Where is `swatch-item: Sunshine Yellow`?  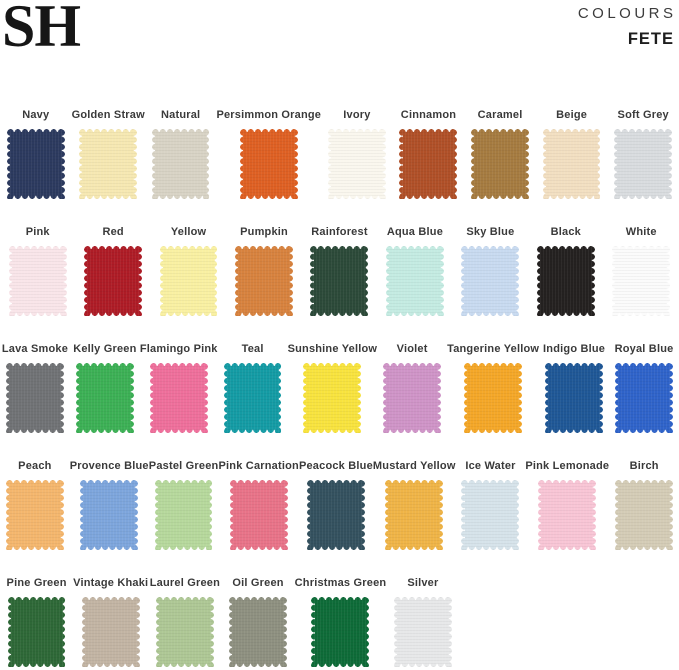 swatch-item: Sunshine Yellow is located at coordinates (333, 387).